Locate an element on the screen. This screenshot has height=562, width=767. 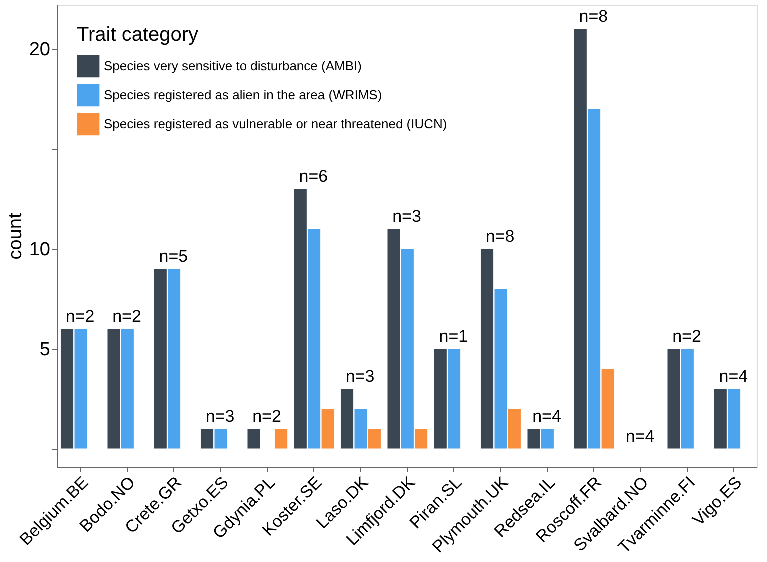
annotation: n=5 is located at coordinates (173, 256).